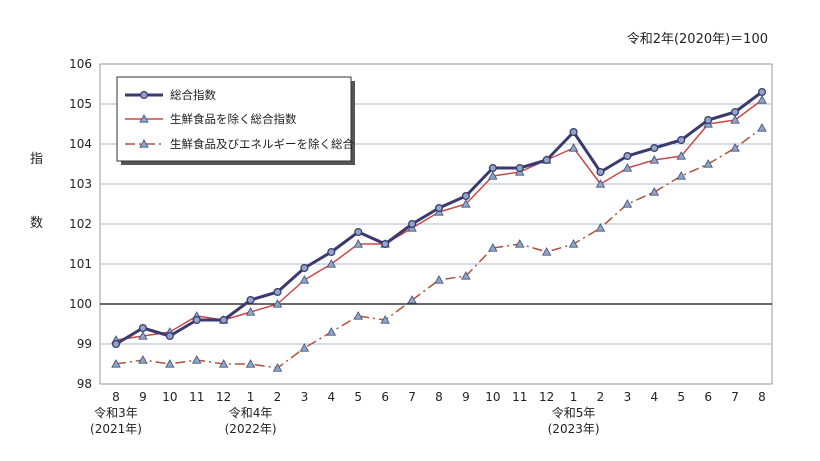 Image resolution: width=820 pixels, height=461 pixels. Describe the element at coordinates (251, 412) in the screenshot. I see `era-label: 令和4年` at that location.